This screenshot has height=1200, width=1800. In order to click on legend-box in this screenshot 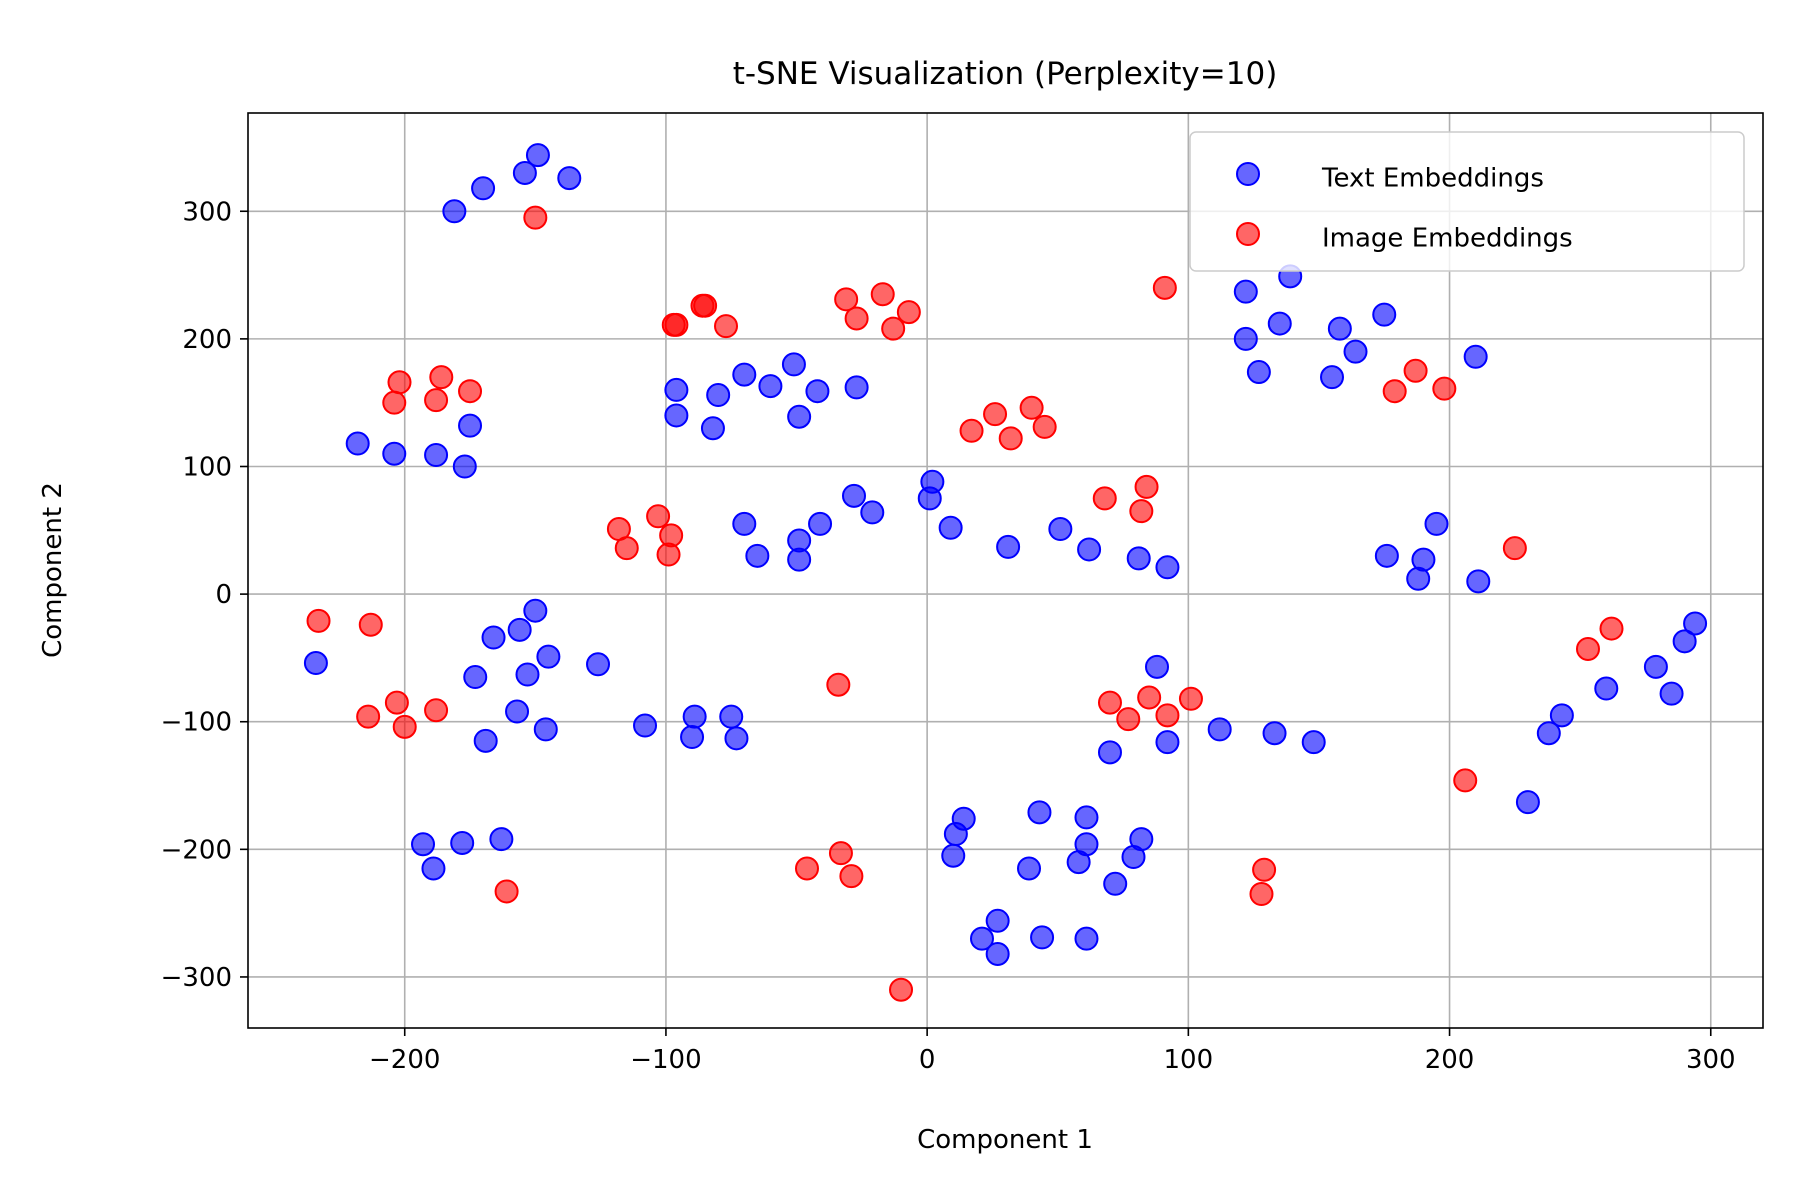, I will do `click(1467, 201)`.